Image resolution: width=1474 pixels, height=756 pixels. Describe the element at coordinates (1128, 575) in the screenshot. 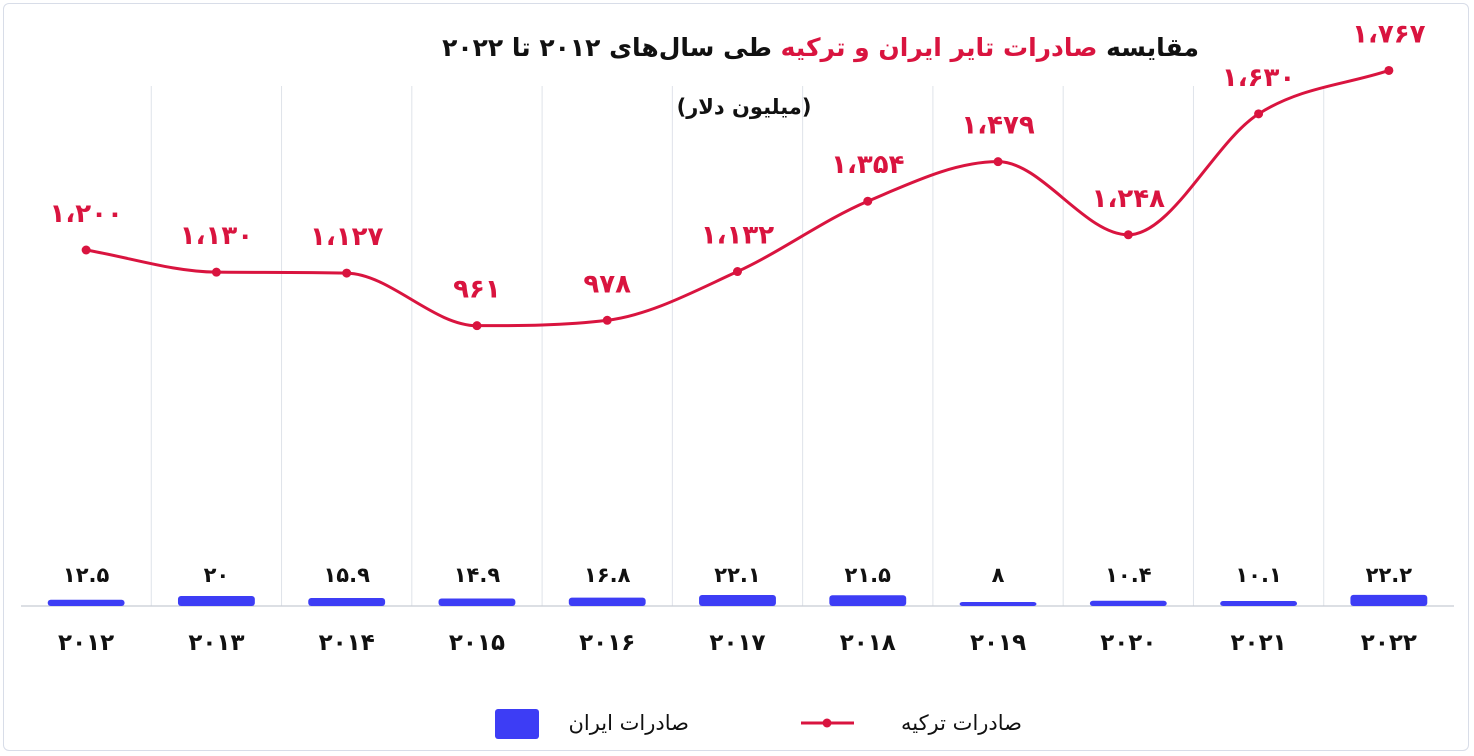

I see `data-label-iran-2020: ۱۰.۴` at that location.